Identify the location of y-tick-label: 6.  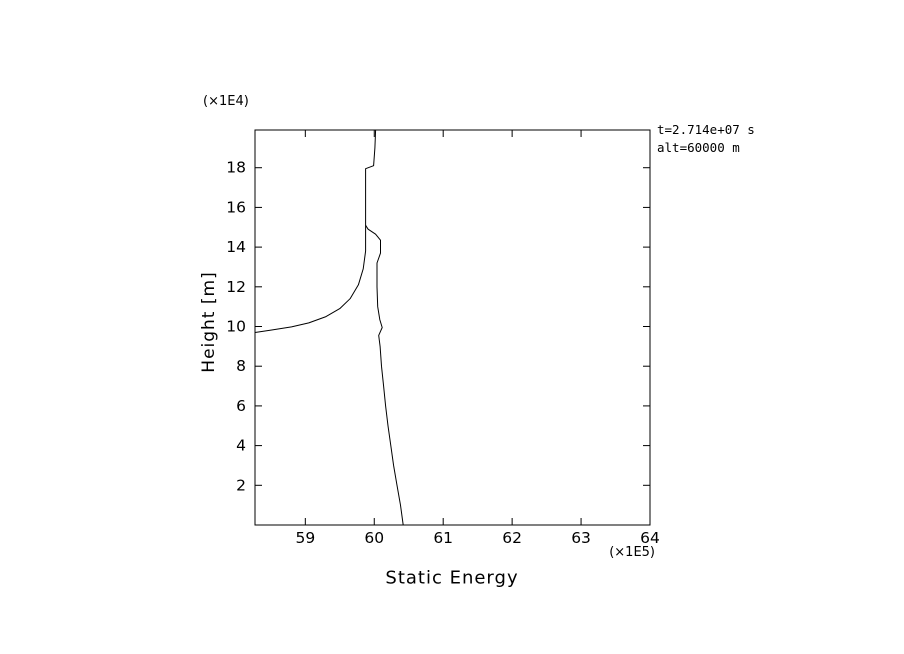
(241, 406).